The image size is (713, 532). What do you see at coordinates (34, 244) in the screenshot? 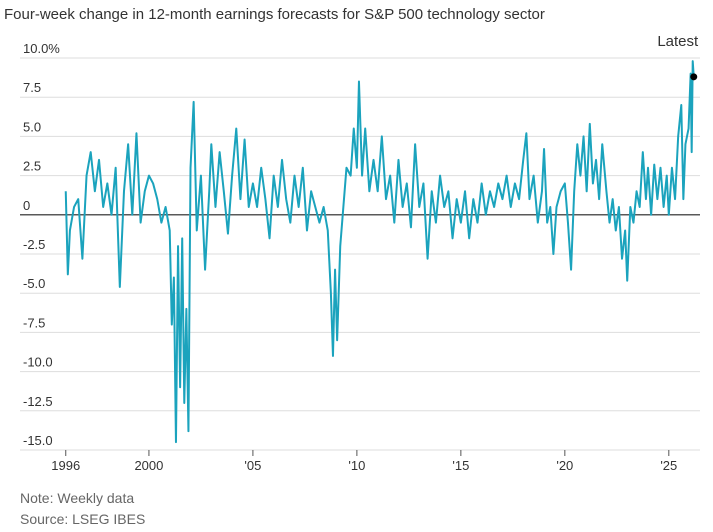
I see `y-tick-label: -2.5` at bounding box center [34, 244].